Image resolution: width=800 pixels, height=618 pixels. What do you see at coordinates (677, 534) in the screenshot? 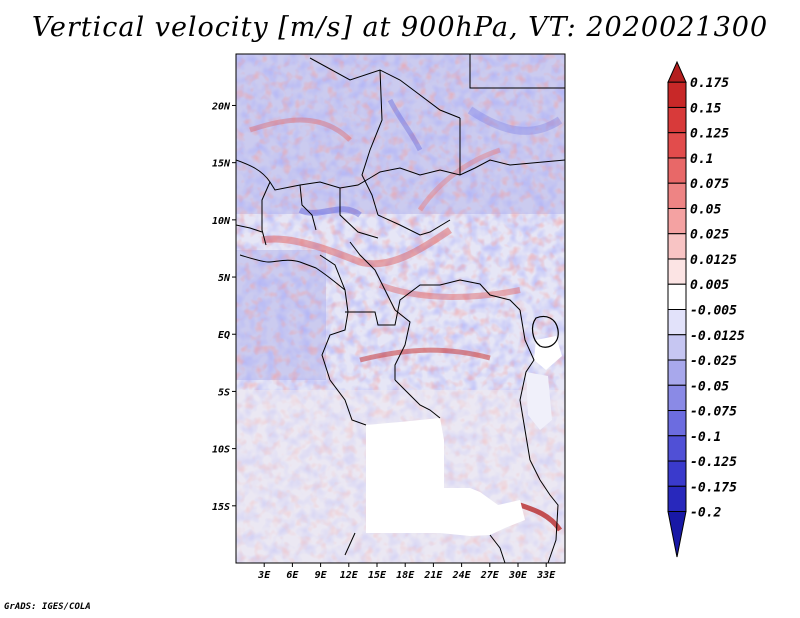
I see `colorbar-arrow-bottom` at bounding box center [677, 534].